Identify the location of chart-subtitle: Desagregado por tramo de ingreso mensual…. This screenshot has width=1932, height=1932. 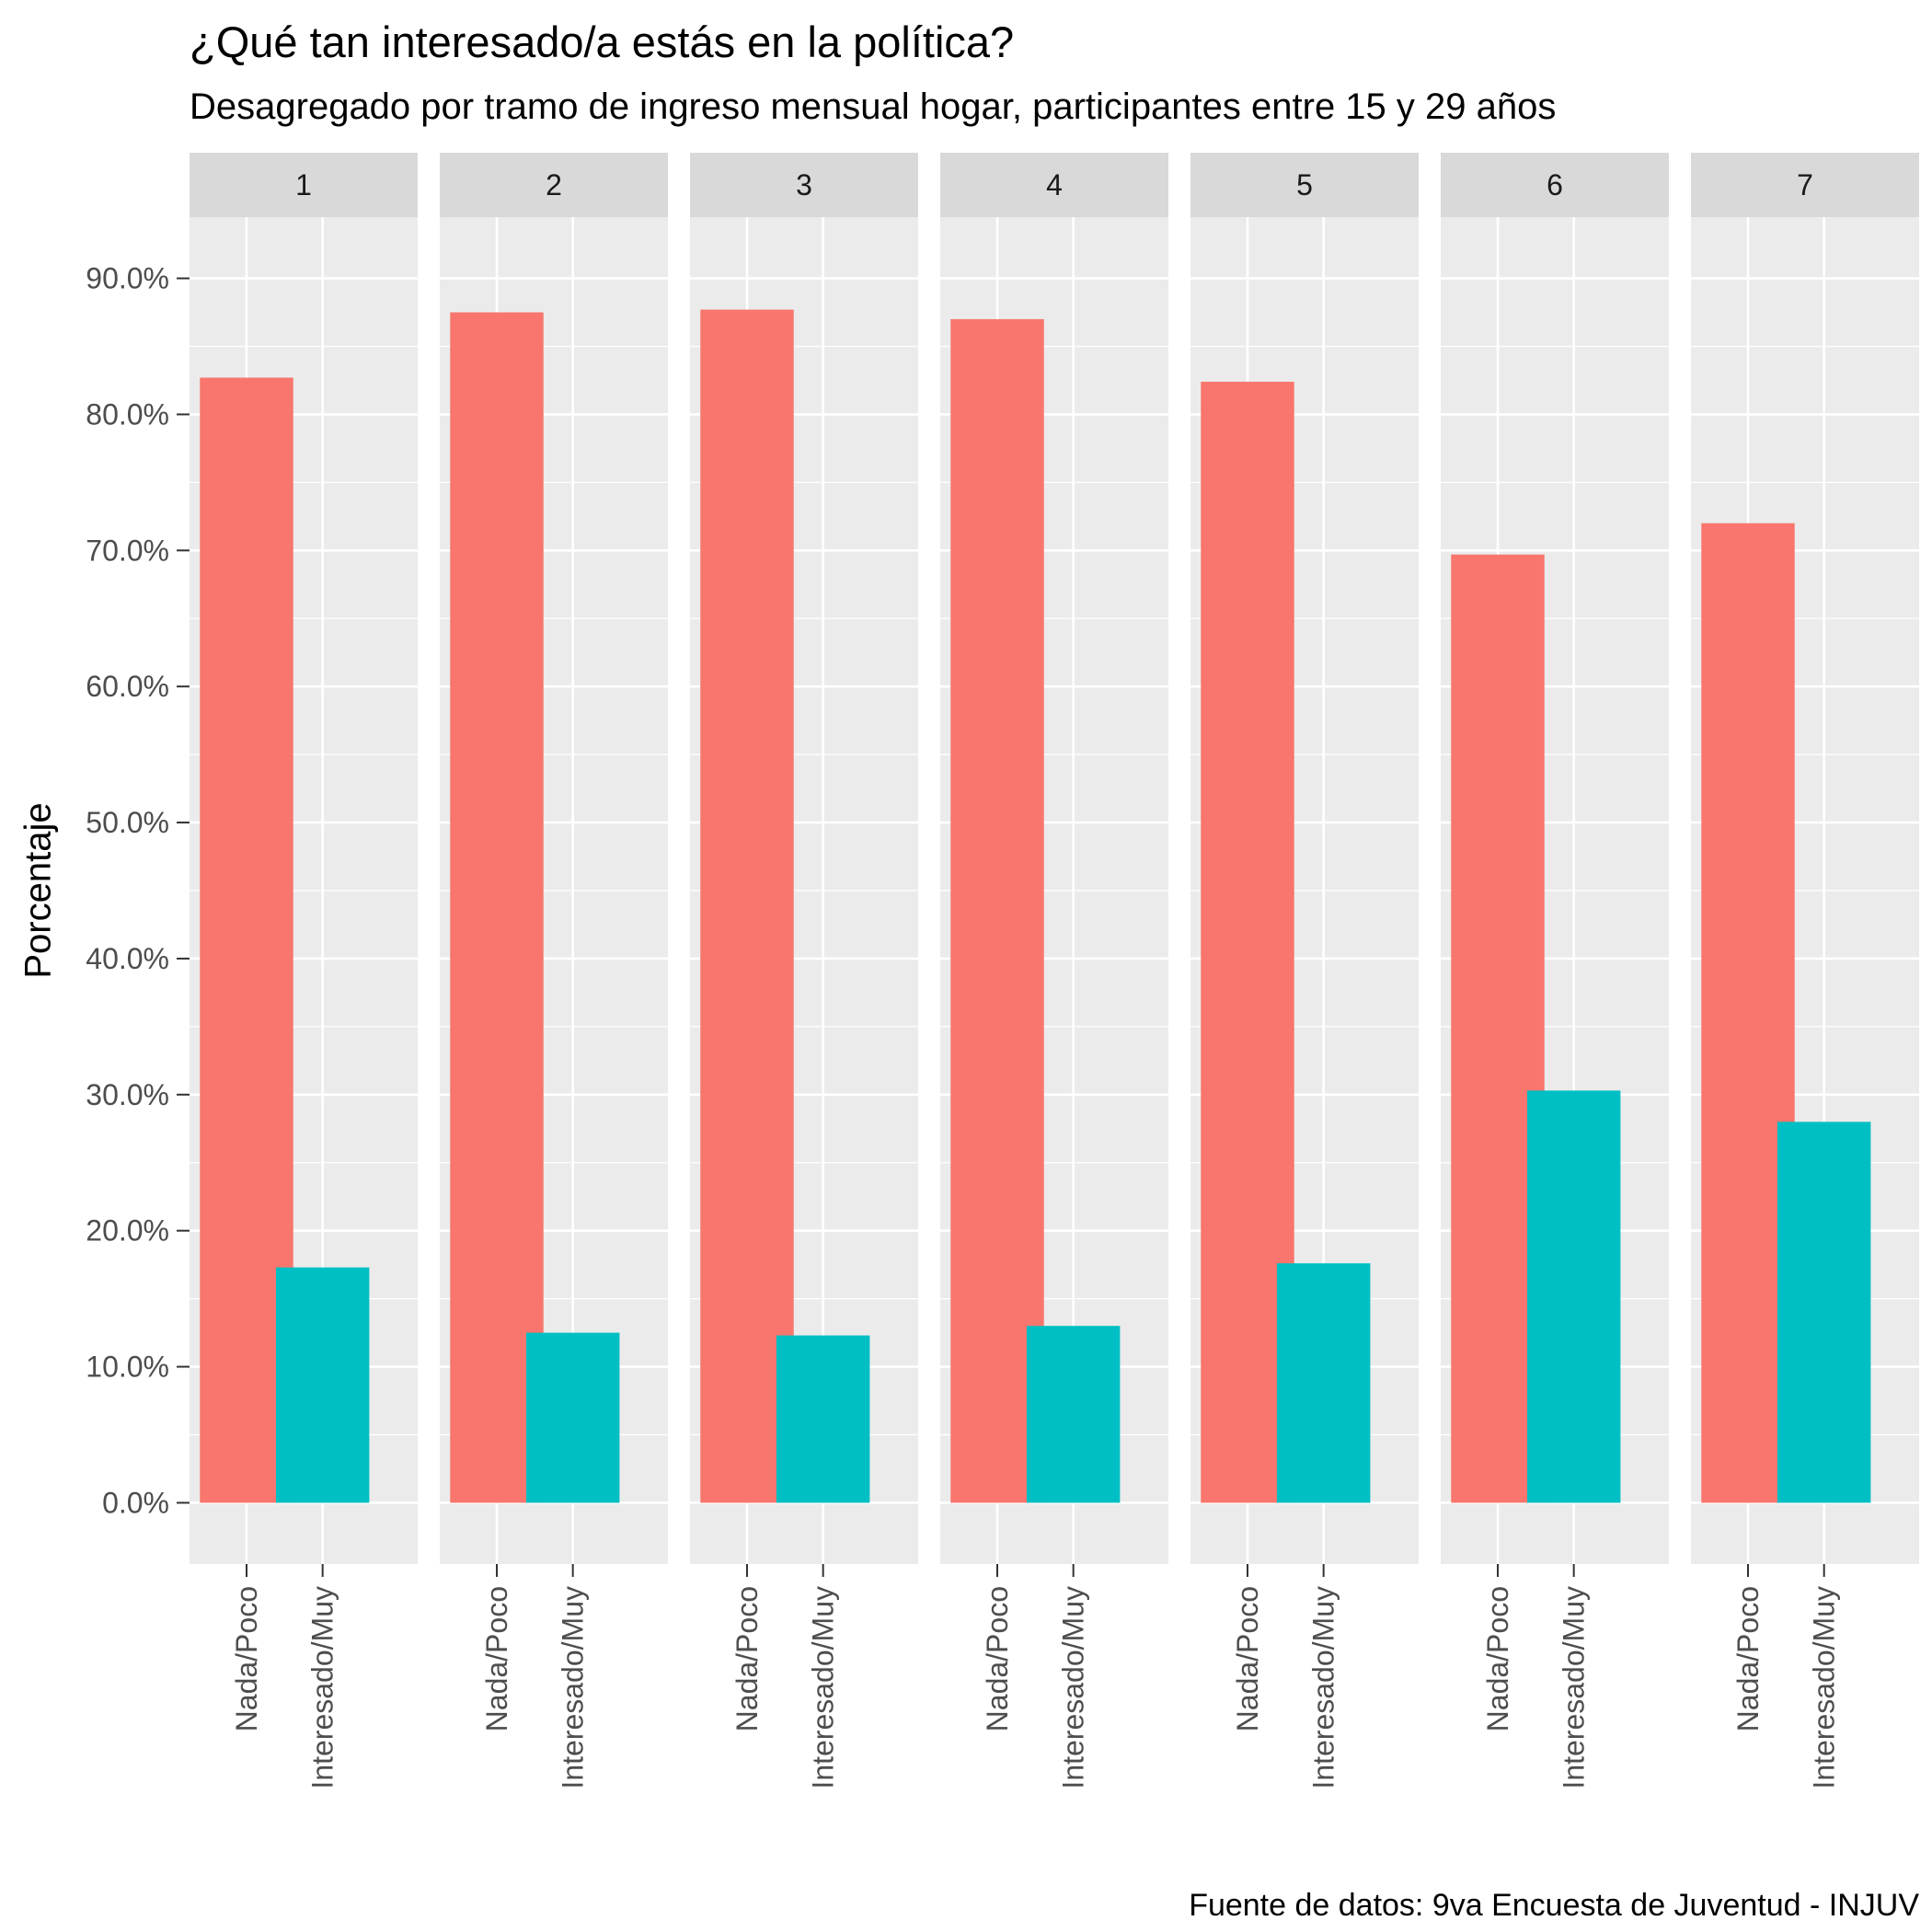
(873, 106).